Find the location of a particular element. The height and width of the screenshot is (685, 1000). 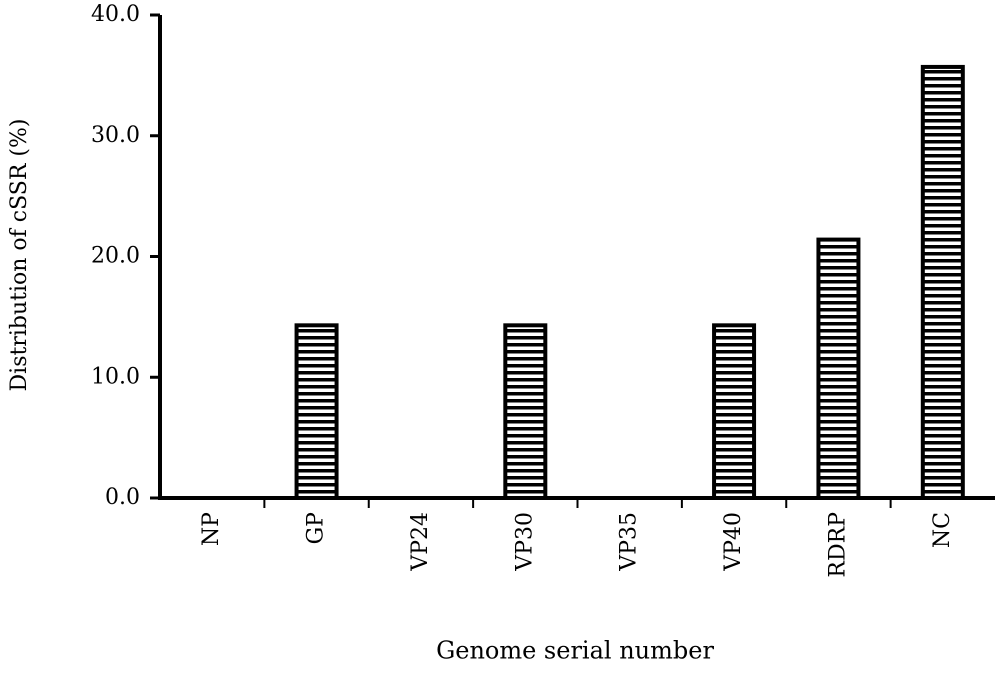

x-tick-label: NP is located at coordinates (211, 529).